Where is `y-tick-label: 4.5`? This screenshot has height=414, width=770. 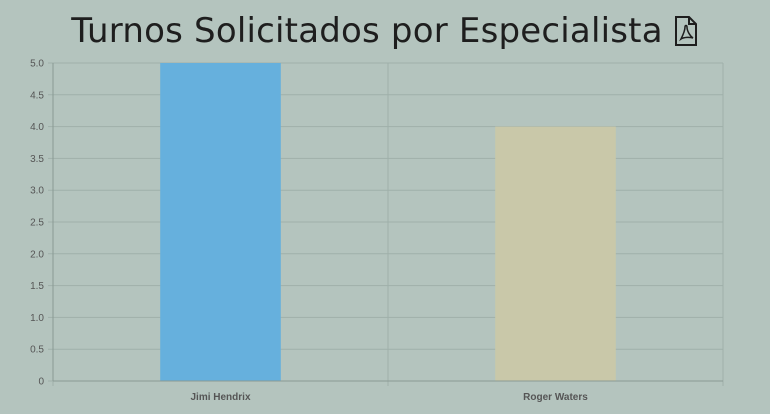 y-tick-label: 4.5 is located at coordinates (37, 95).